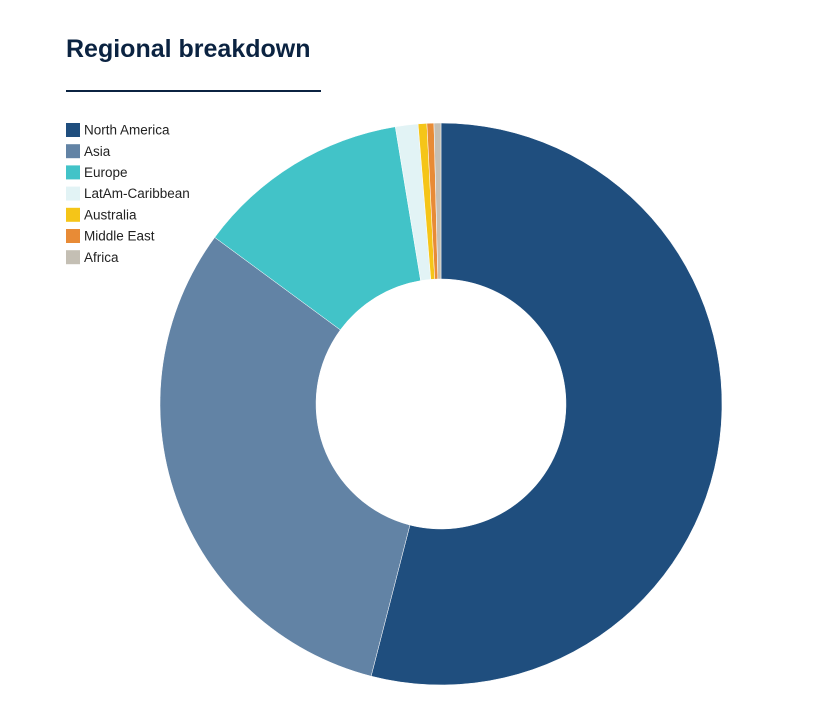  I want to click on chart-title: Regional breakdown, so click(188, 49).